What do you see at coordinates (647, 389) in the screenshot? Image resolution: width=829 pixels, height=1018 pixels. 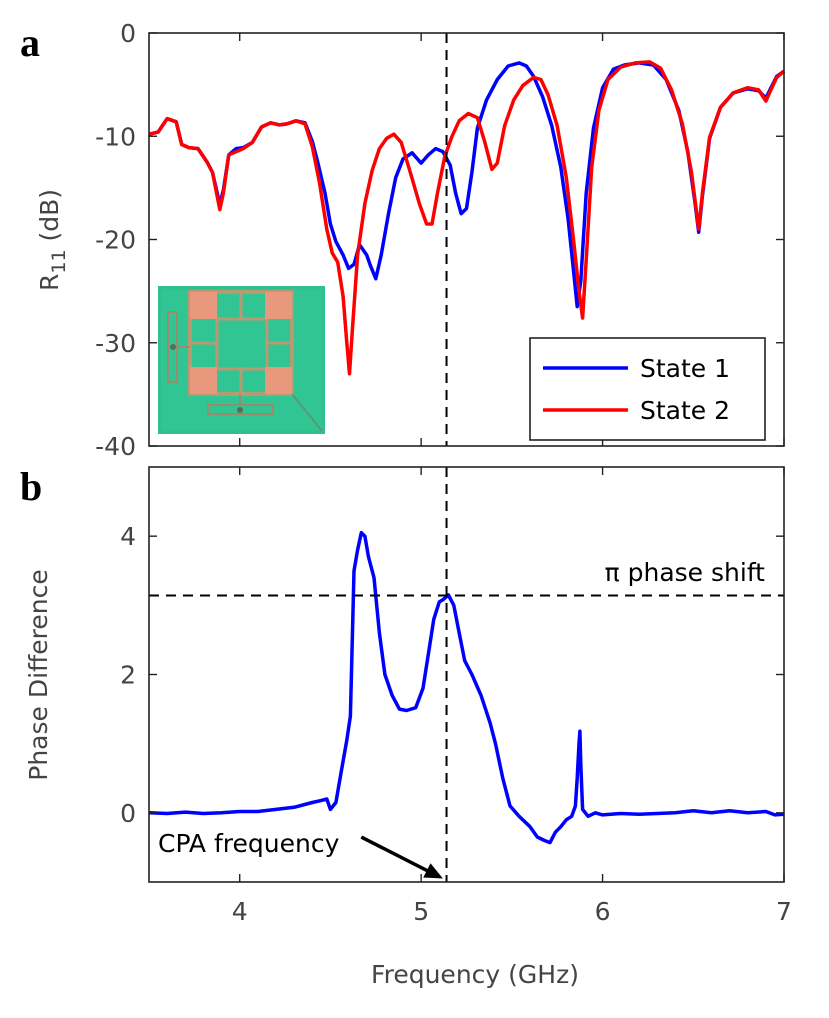 I see `legend: State 1 State 2` at bounding box center [647, 389].